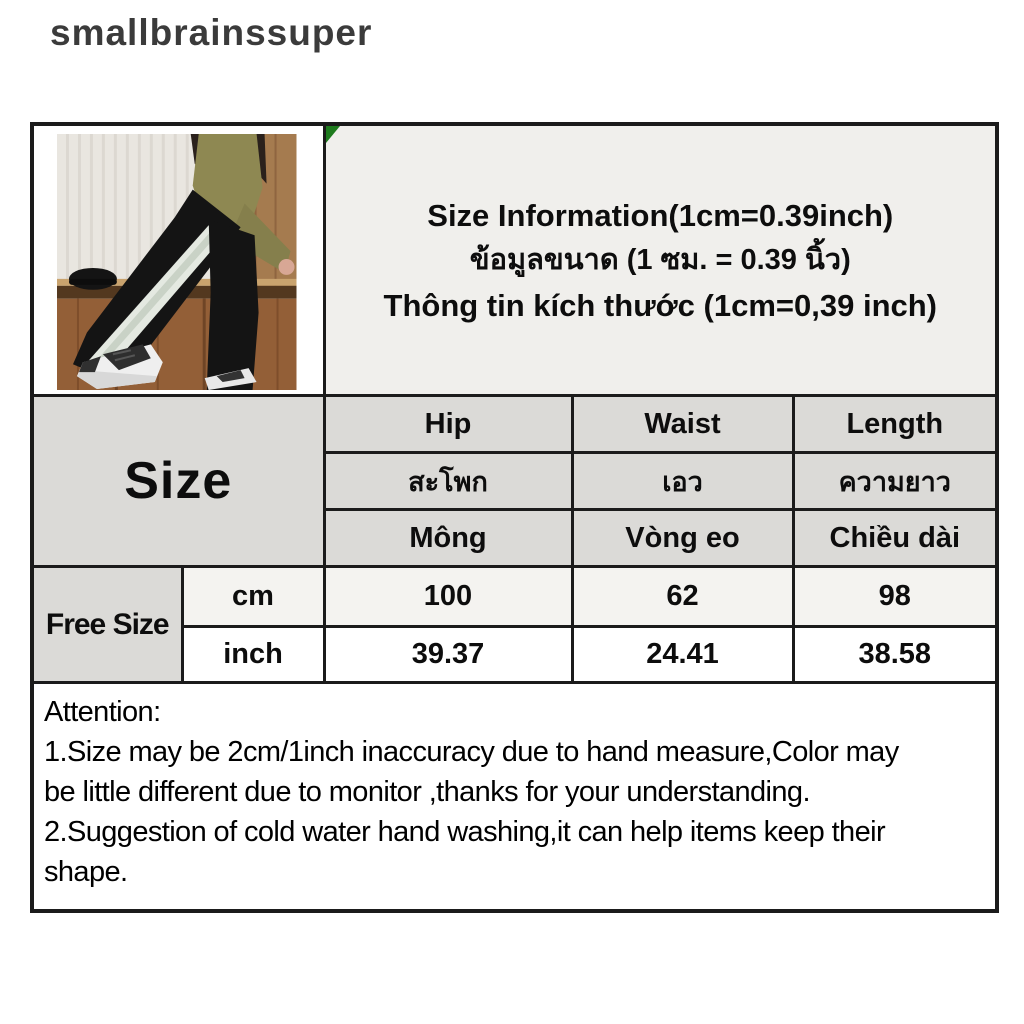 The image size is (1024, 1024). What do you see at coordinates (107, 624) in the screenshot?
I see `free-size-label-cell: Free Size` at bounding box center [107, 624].